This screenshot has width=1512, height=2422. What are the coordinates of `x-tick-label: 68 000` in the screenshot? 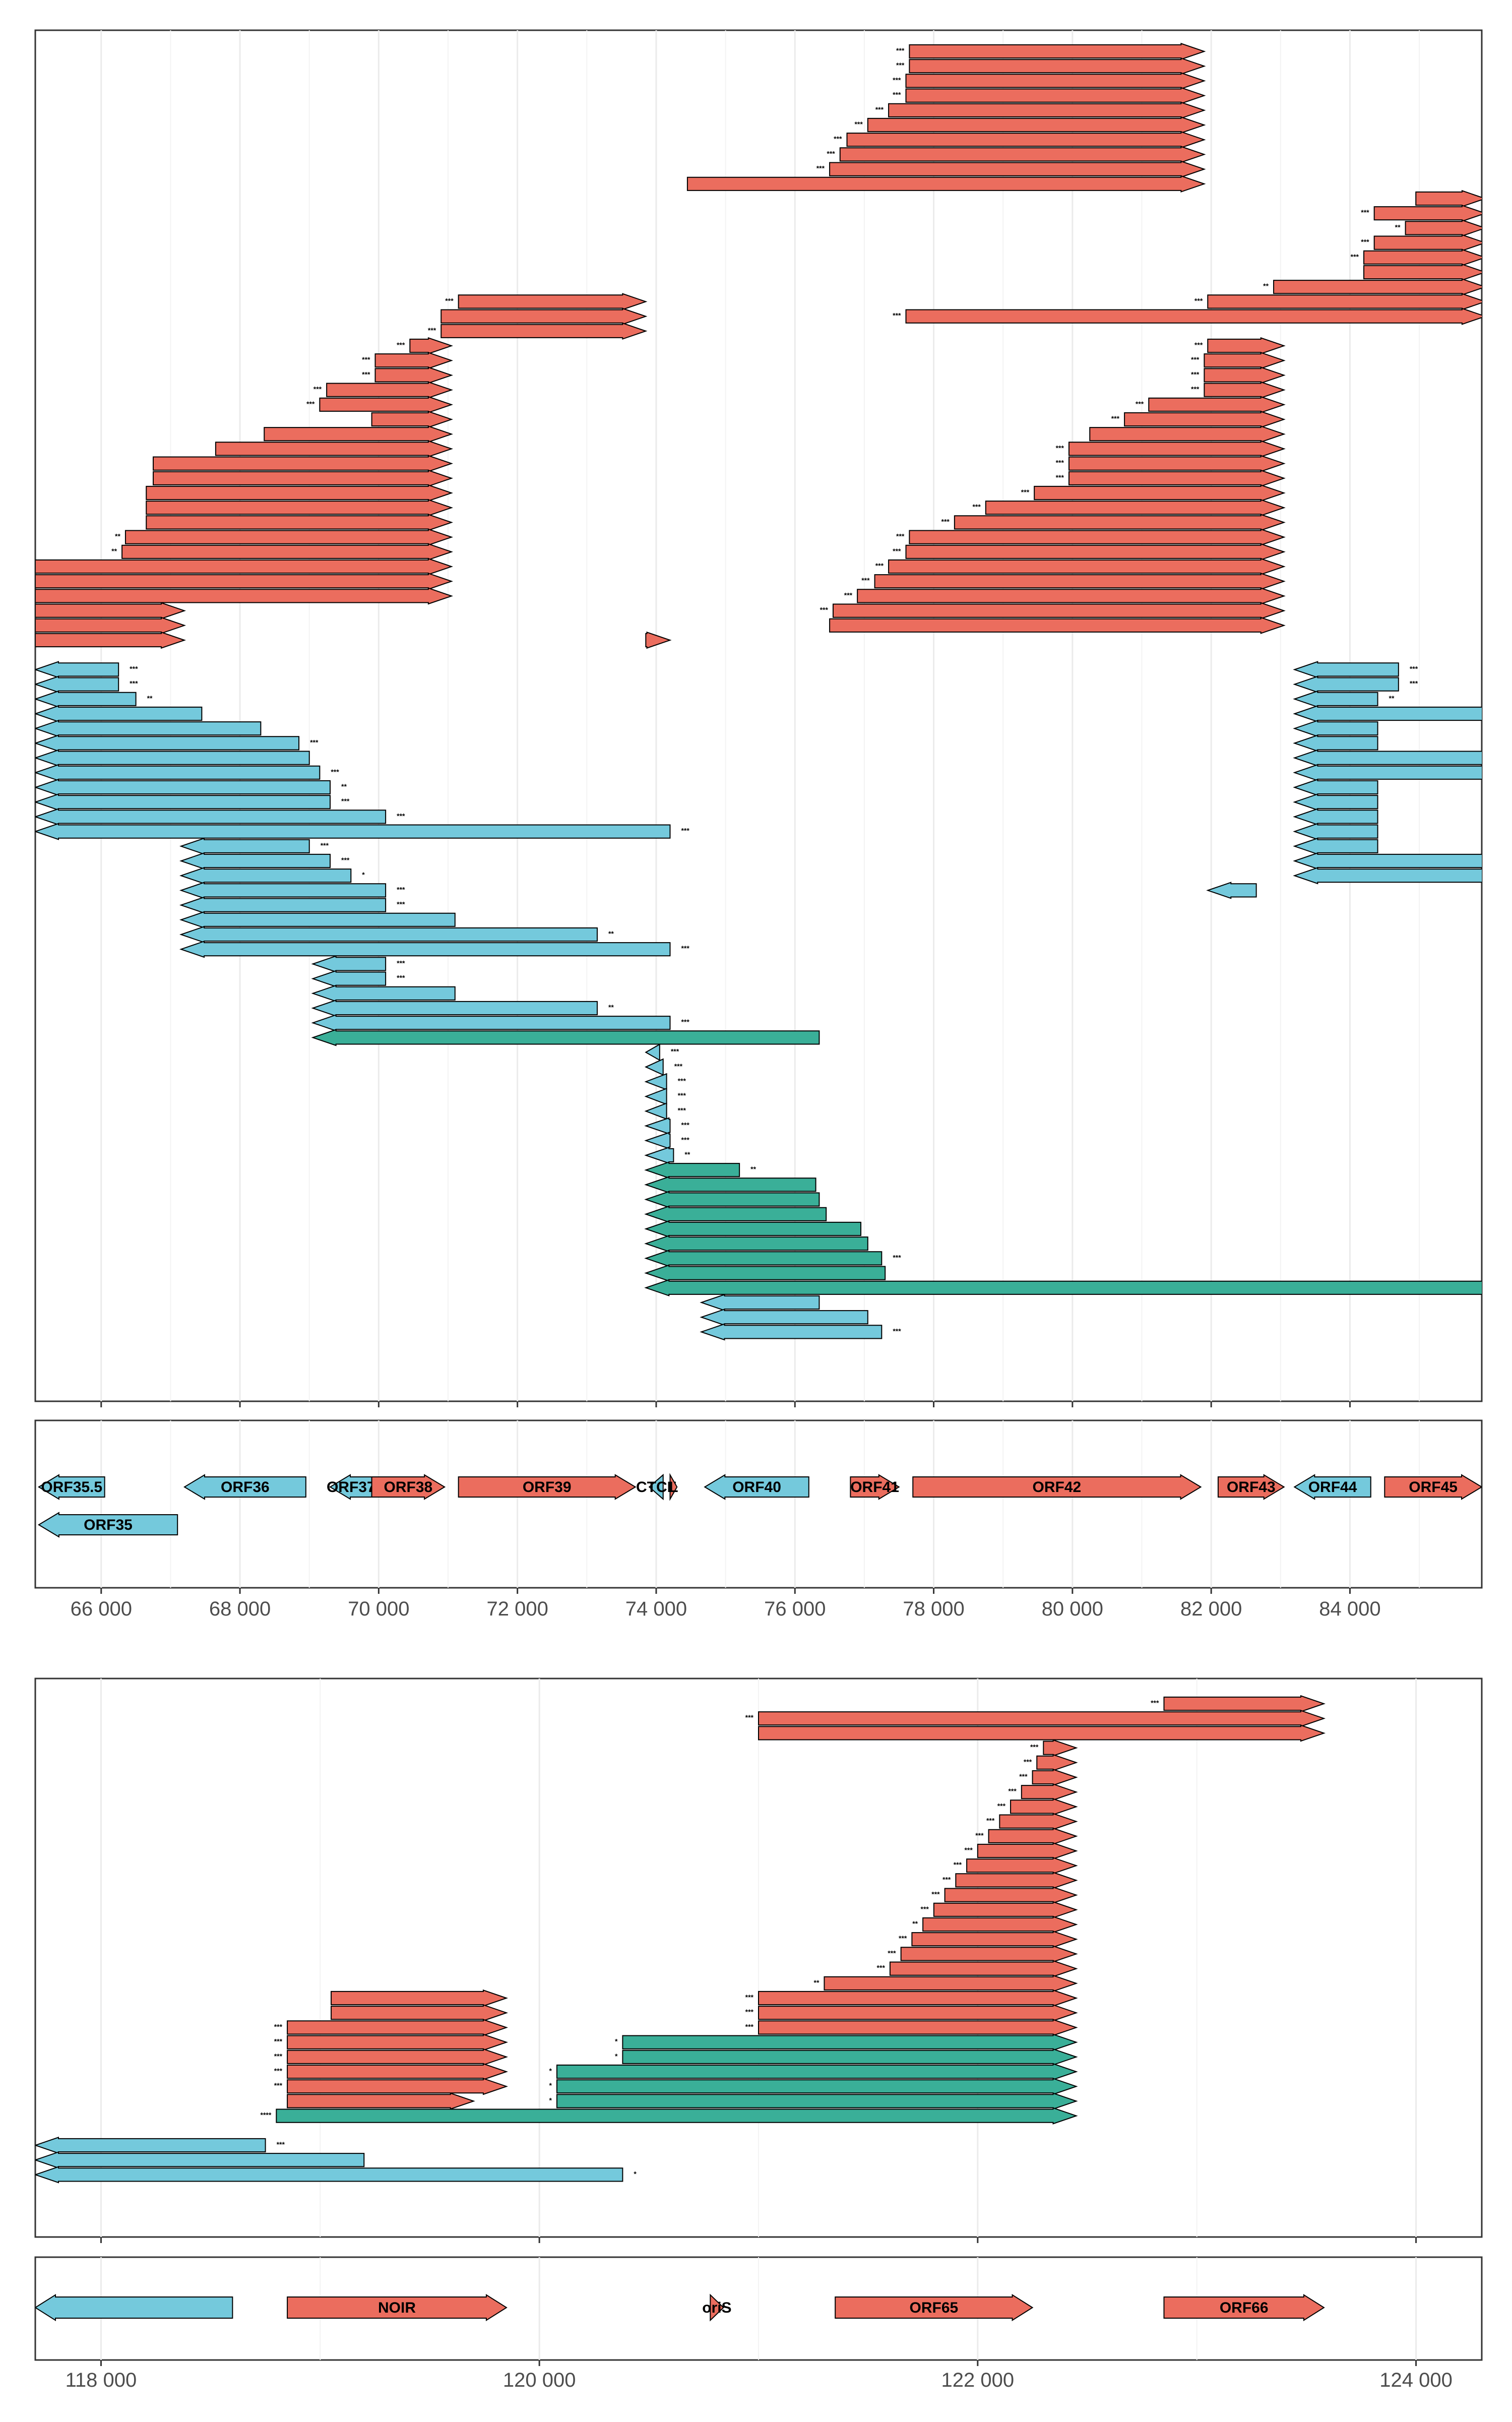 It's located at (240, 1609).